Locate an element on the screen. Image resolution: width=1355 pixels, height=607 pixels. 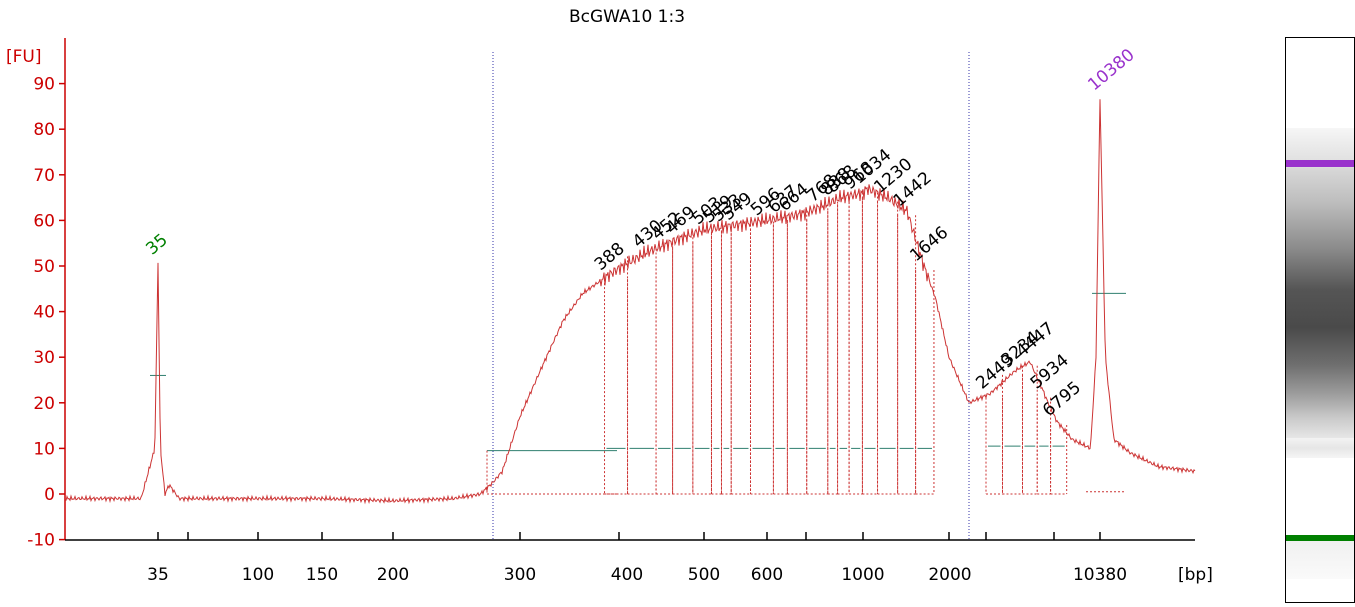
y-tick-label: 10 is located at coordinates (44, 449).